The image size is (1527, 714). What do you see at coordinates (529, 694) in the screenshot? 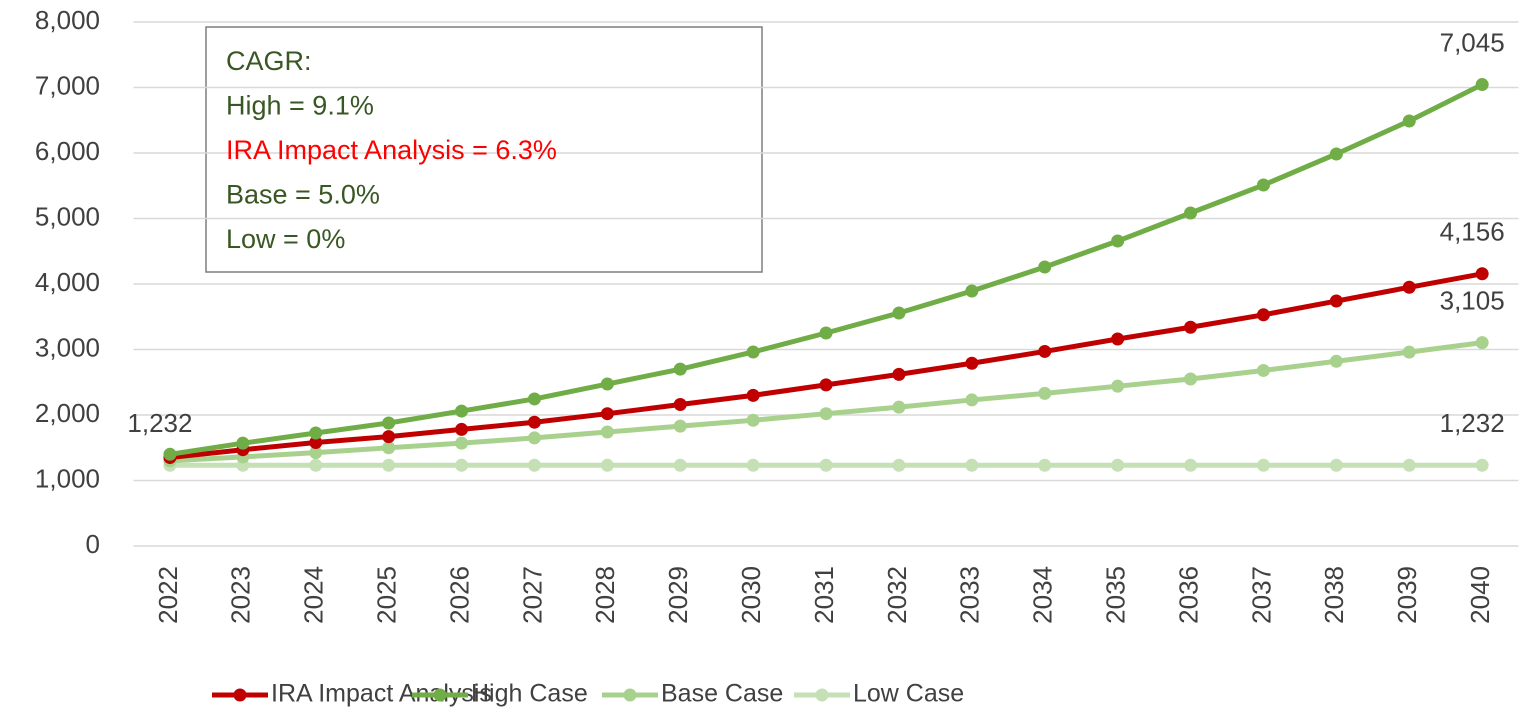
I see `legend-label: High Case` at bounding box center [529, 694].